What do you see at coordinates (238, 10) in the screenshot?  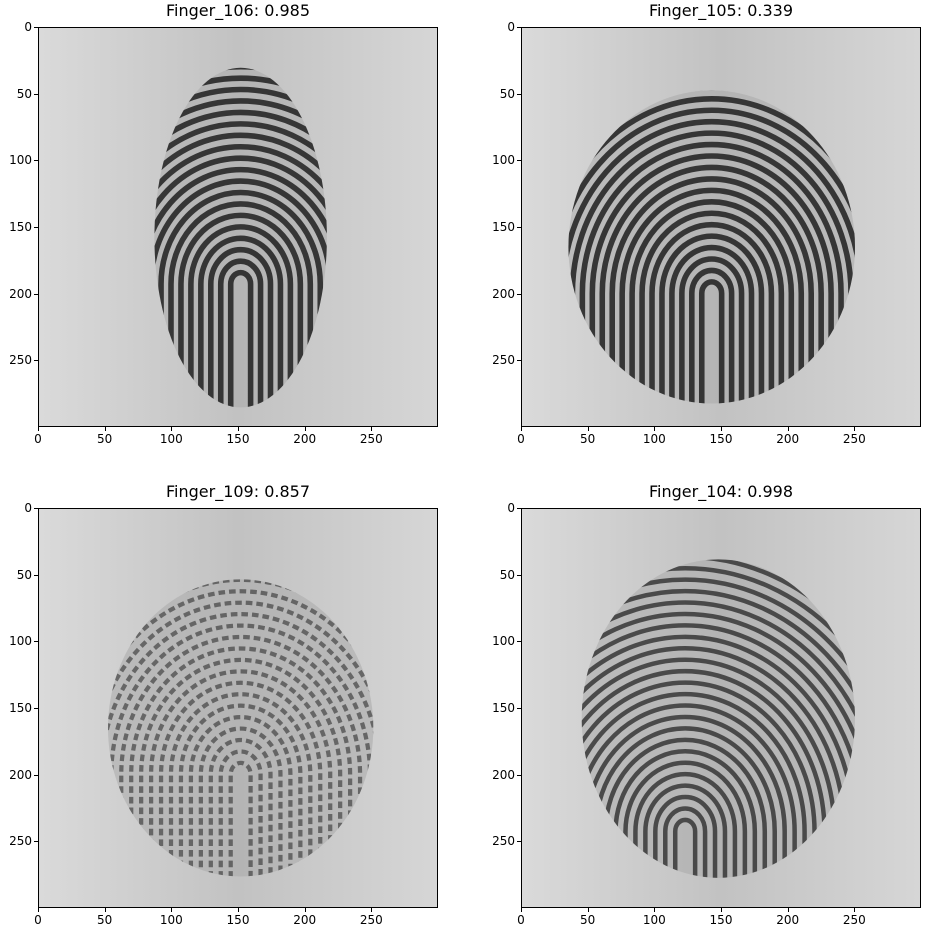 I see `panel-title: Finger_106: 0.985` at bounding box center [238, 10].